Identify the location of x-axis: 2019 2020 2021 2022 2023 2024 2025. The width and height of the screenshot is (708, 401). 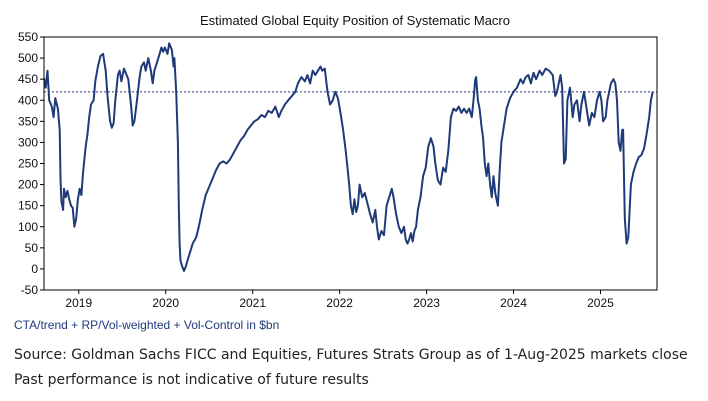
(339, 300).